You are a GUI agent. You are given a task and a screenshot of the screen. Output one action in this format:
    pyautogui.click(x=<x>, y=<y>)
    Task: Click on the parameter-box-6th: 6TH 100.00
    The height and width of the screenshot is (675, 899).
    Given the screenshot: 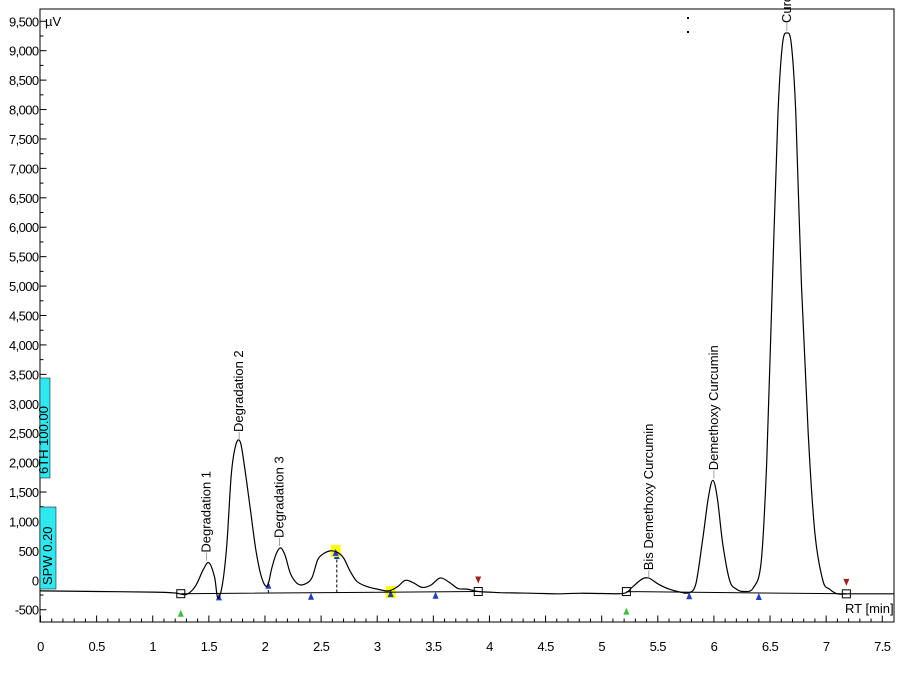 What is the action you would take?
    pyautogui.click(x=43, y=428)
    